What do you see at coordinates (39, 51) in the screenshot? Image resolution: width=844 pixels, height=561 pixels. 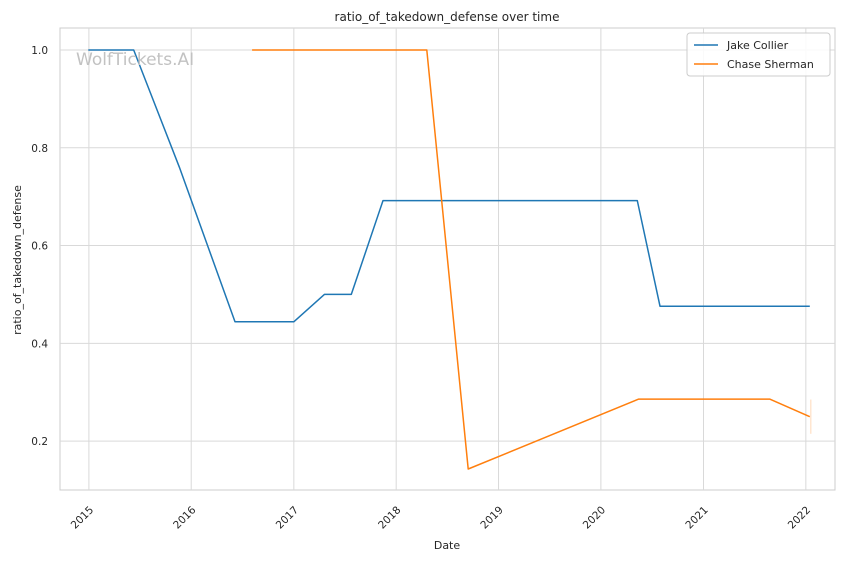 I see `y-tick-label: 1.0` at bounding box center [39, 51].